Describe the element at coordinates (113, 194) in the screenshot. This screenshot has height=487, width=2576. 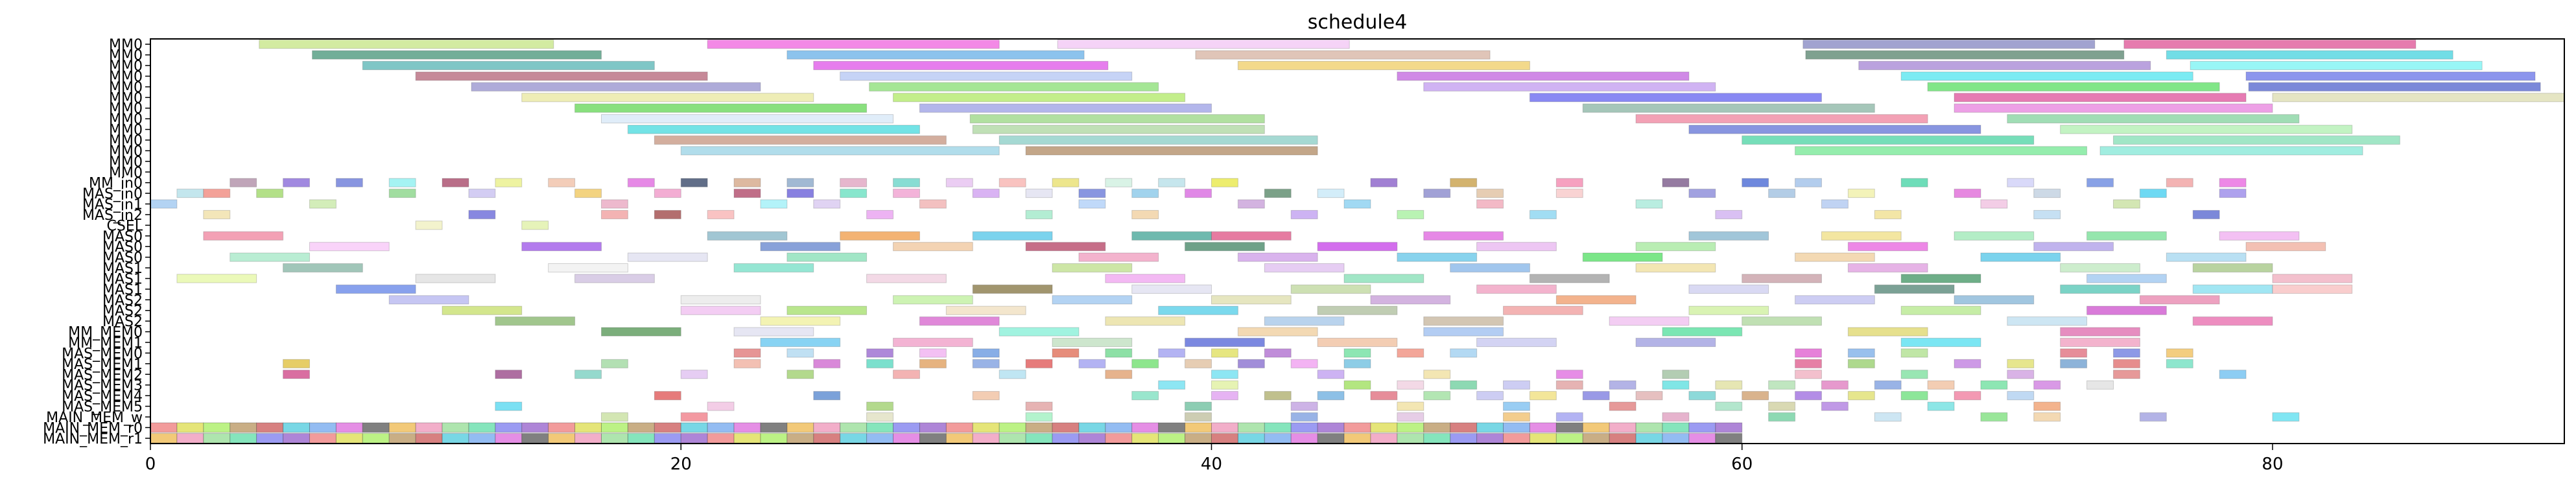
I see `y-tick-label: MAS_in0` at that location.